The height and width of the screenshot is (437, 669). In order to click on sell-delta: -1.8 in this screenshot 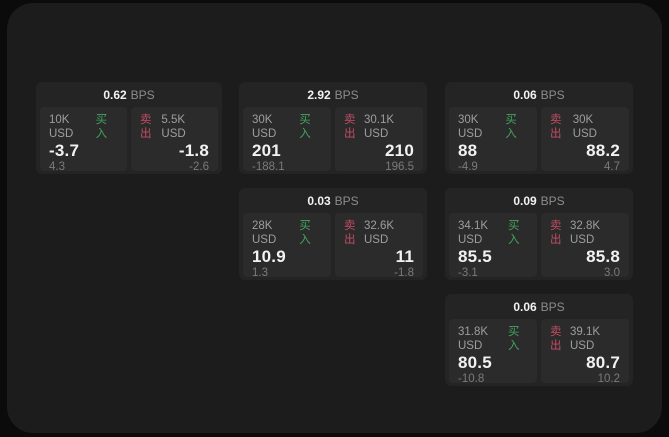, I will do `click(404, 273)`.